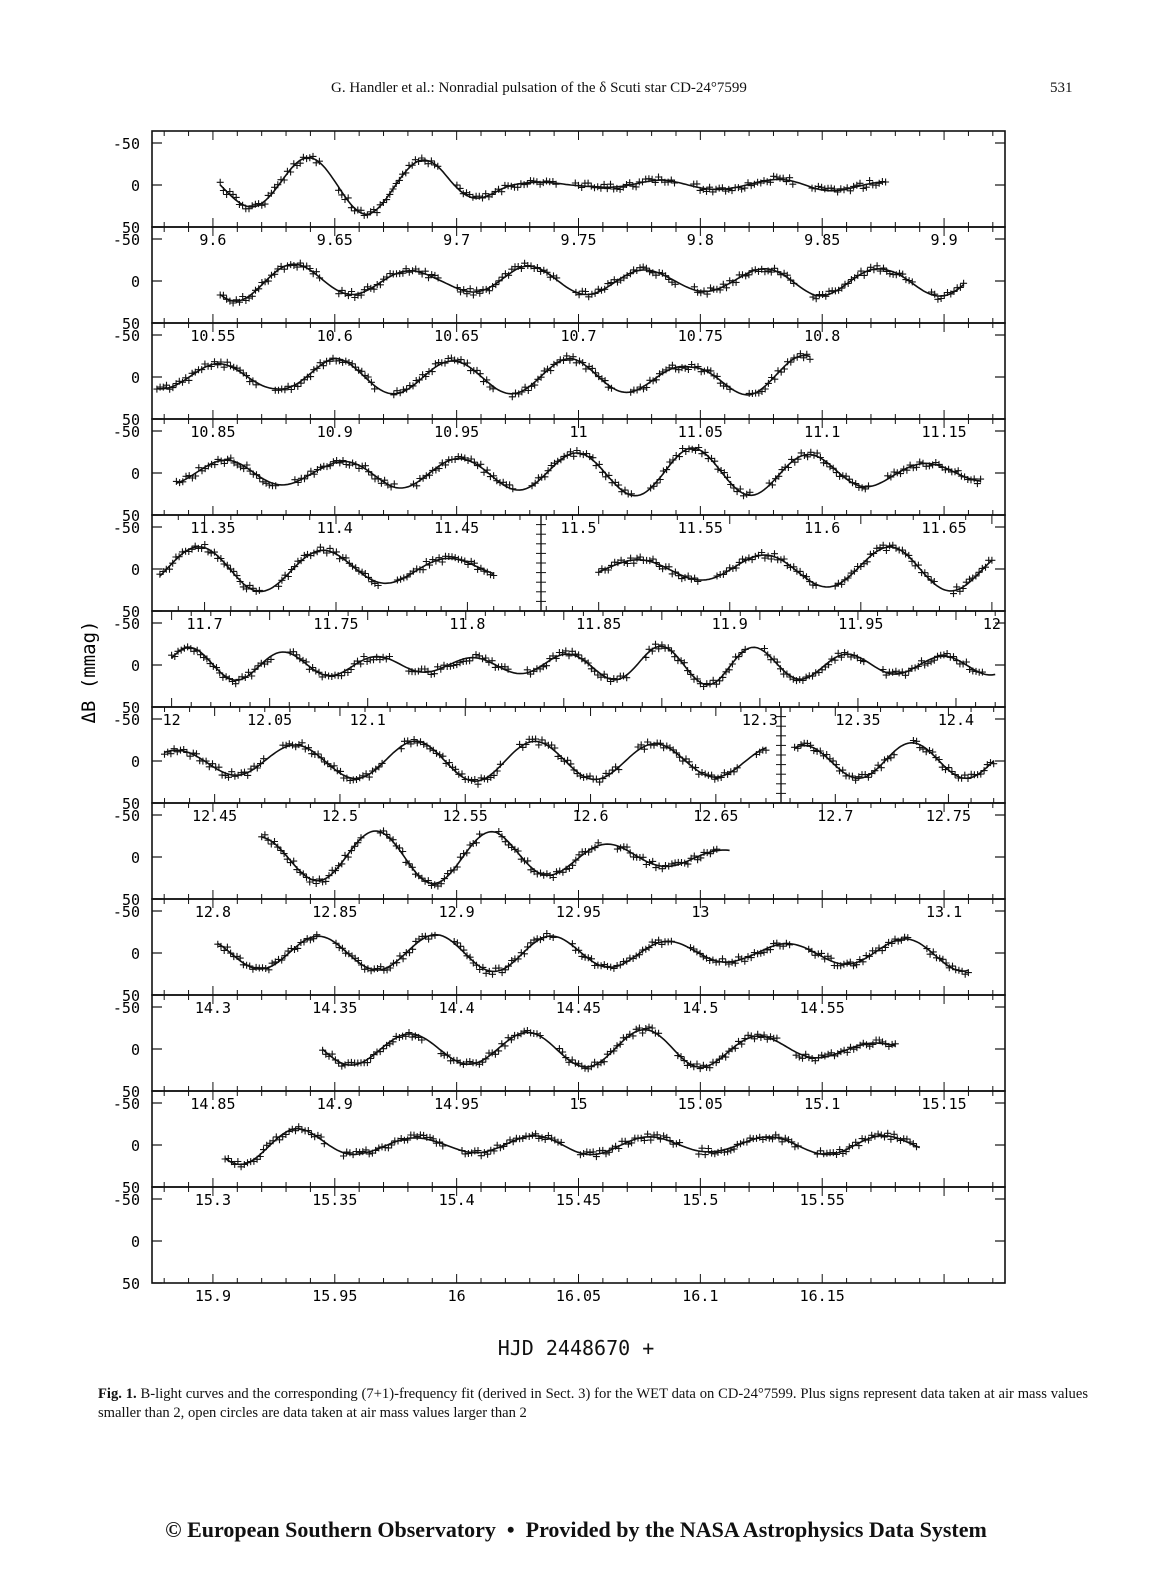 Image resolution: width=1152 pixels, height=1584 pixels. I want to click on x-tick-label: 10.8, so click(822, 336).